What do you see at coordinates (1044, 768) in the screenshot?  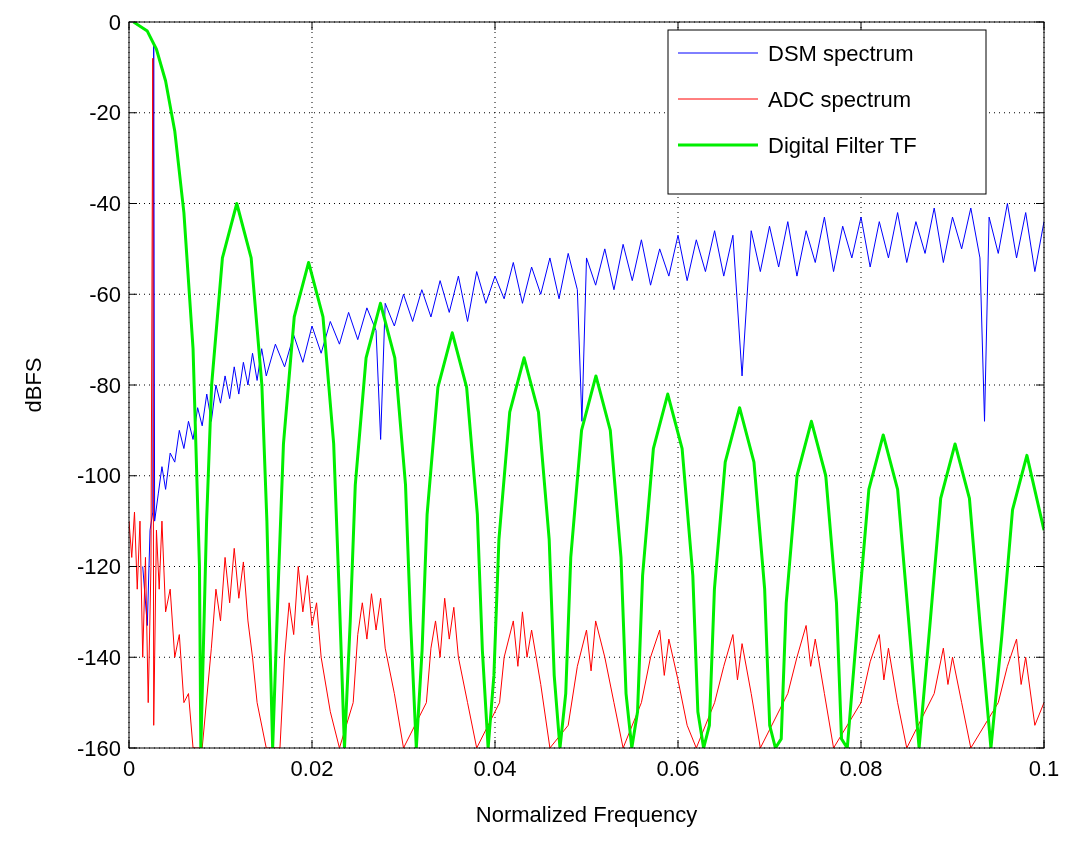 I see `x-tick-label: 0.1` at bounding box center [1044, 768].